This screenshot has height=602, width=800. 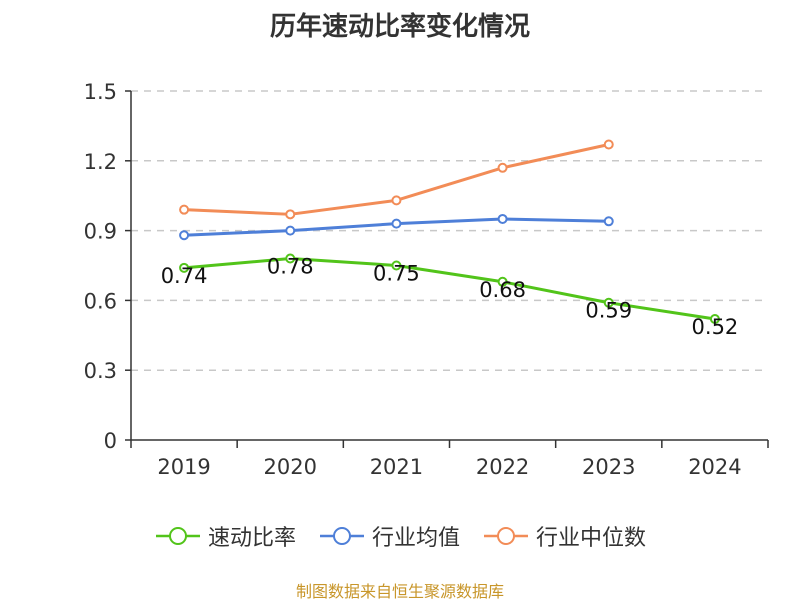 I want to click on x-tick-label: 2020, so click(x=290, y=467).